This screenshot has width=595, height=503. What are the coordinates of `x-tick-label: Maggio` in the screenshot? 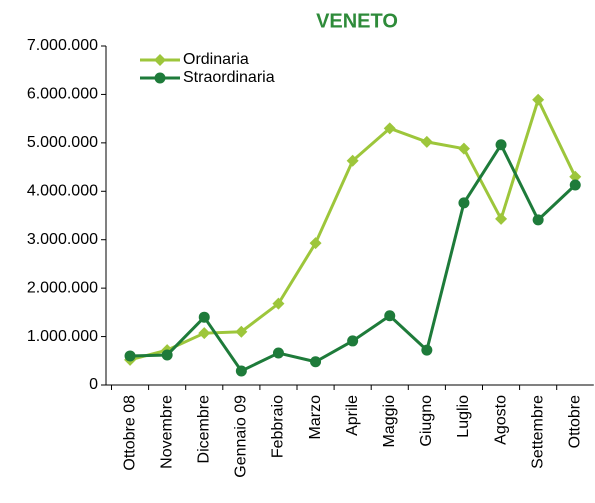 It's located at (389, 421).